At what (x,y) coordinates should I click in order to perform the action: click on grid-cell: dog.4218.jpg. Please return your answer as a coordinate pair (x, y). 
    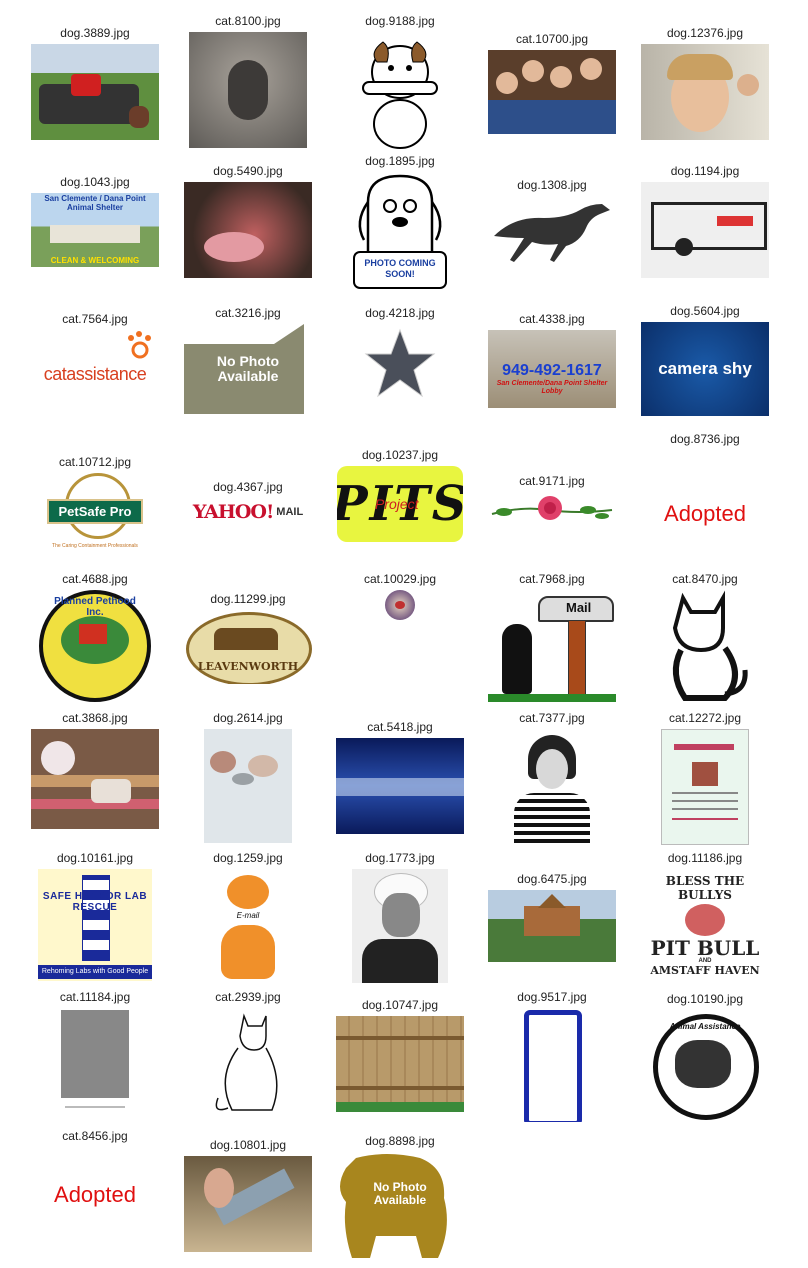
    Looking at the image, I should click on (400, 355).